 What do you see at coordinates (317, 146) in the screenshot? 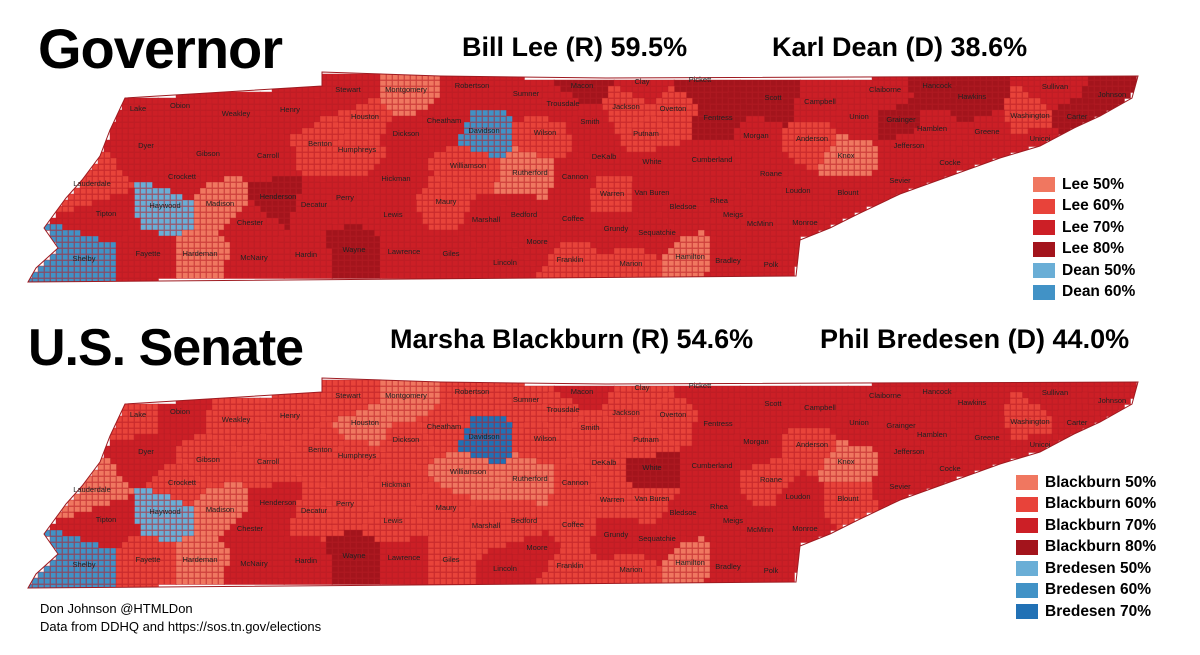
I see `gov-county-benton` at bounding box center [317, 146].